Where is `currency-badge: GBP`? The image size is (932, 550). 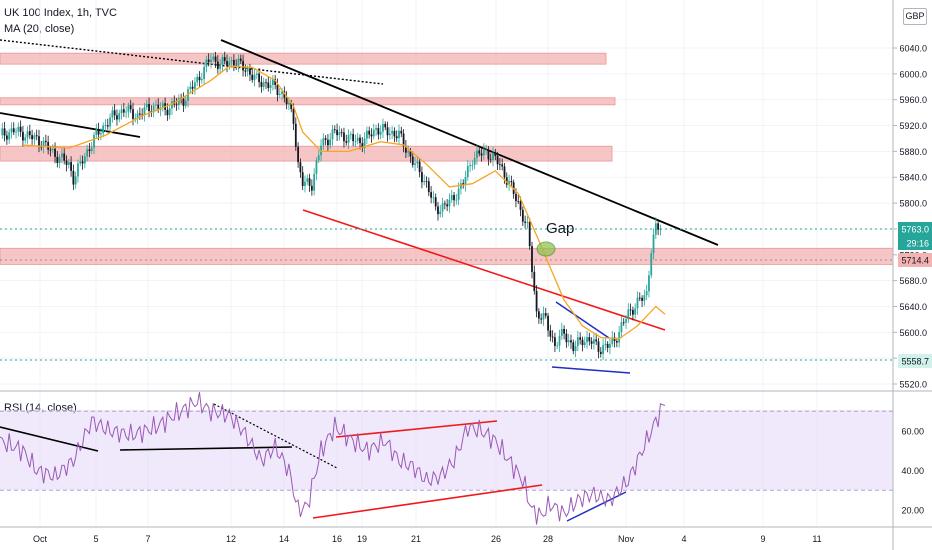
currency-badge: GBP is located at coordinates (915, 16).